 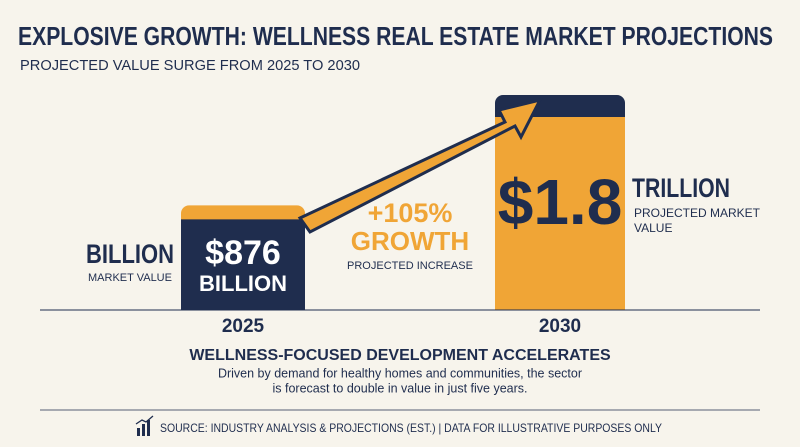 I want to click on right-caption: PROJECTED MARKET, so click(x=697, y=213).